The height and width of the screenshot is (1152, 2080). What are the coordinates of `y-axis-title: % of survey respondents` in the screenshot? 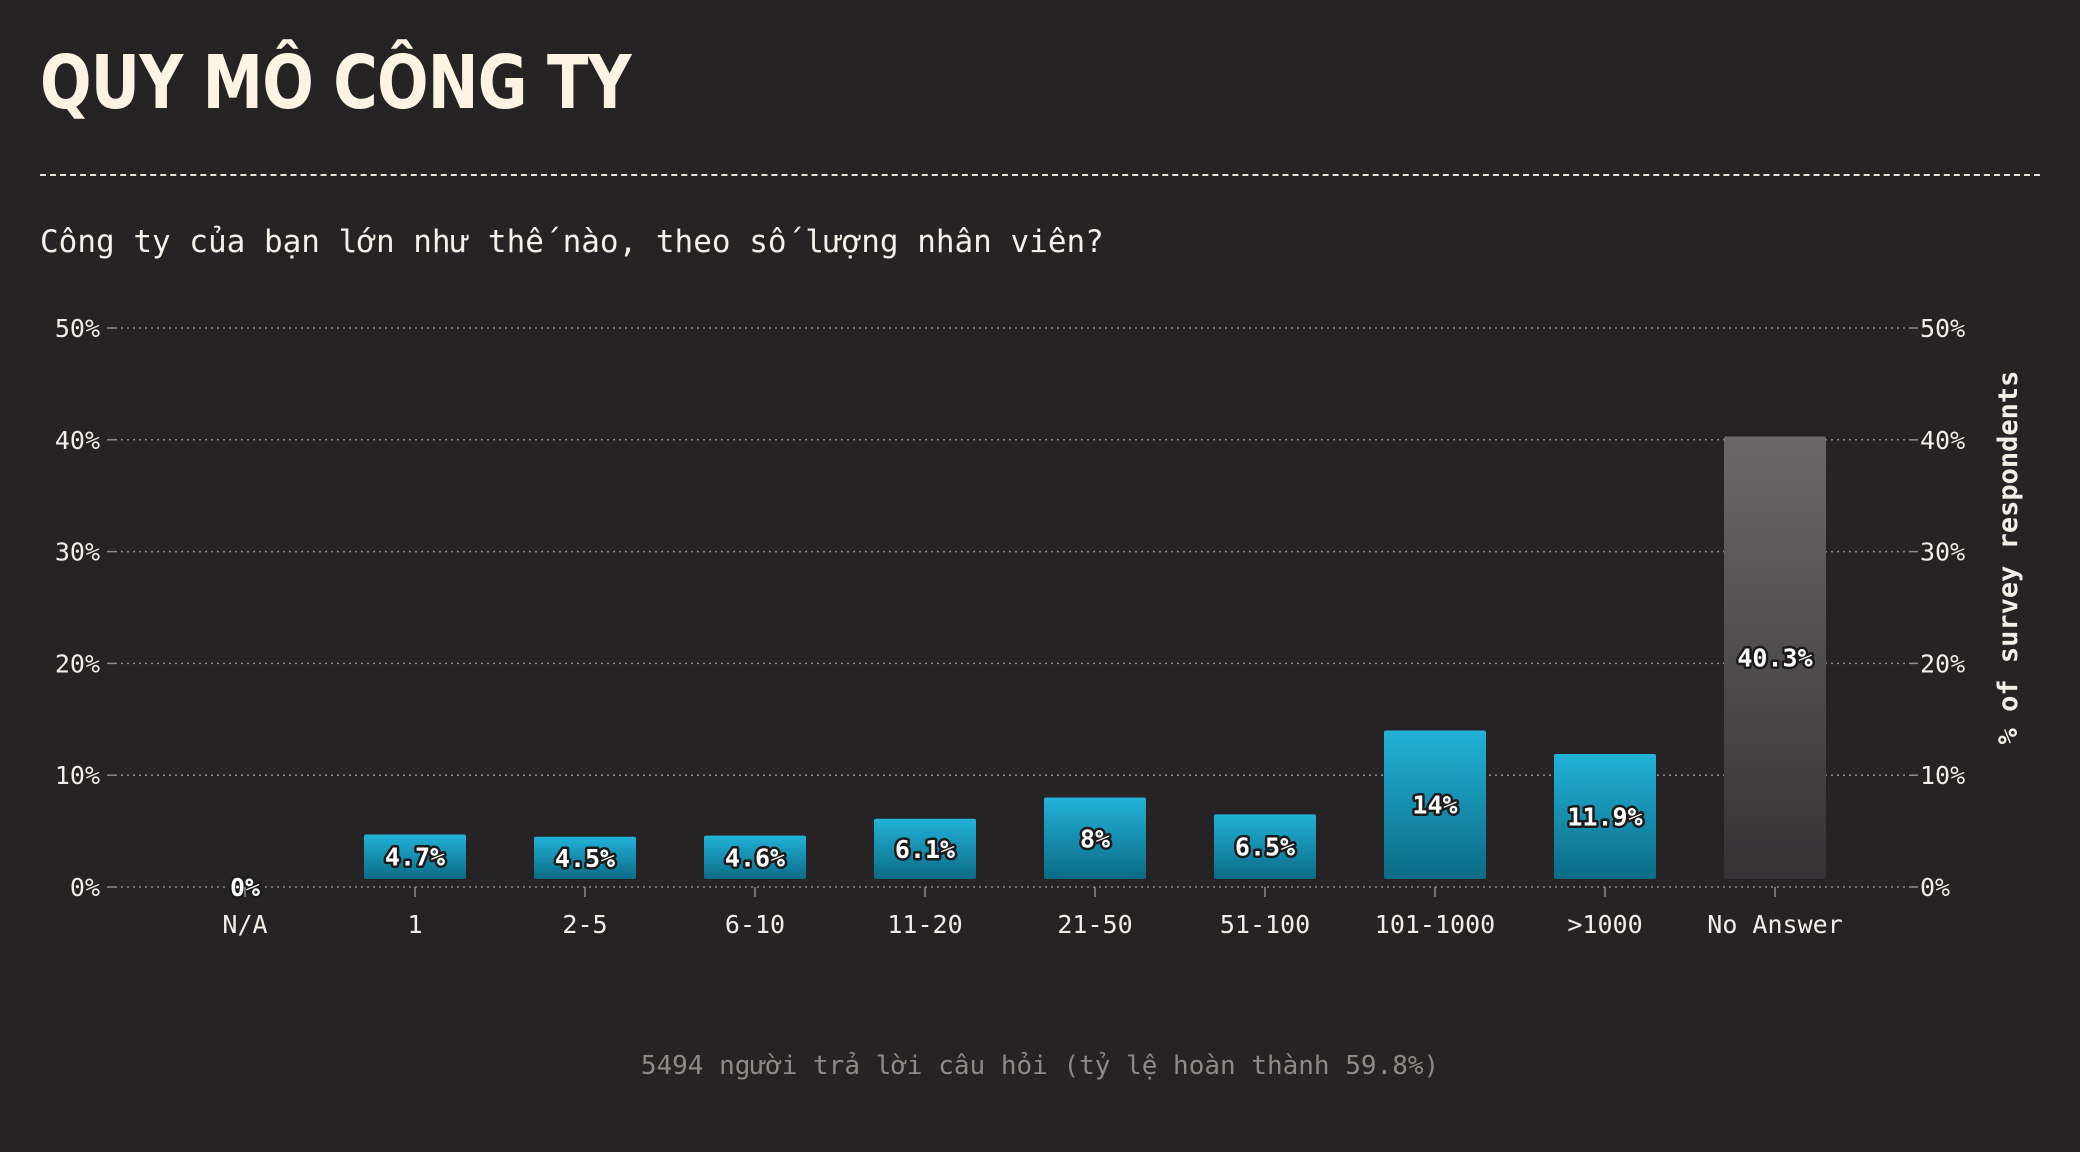 It's located at (2008, 558).